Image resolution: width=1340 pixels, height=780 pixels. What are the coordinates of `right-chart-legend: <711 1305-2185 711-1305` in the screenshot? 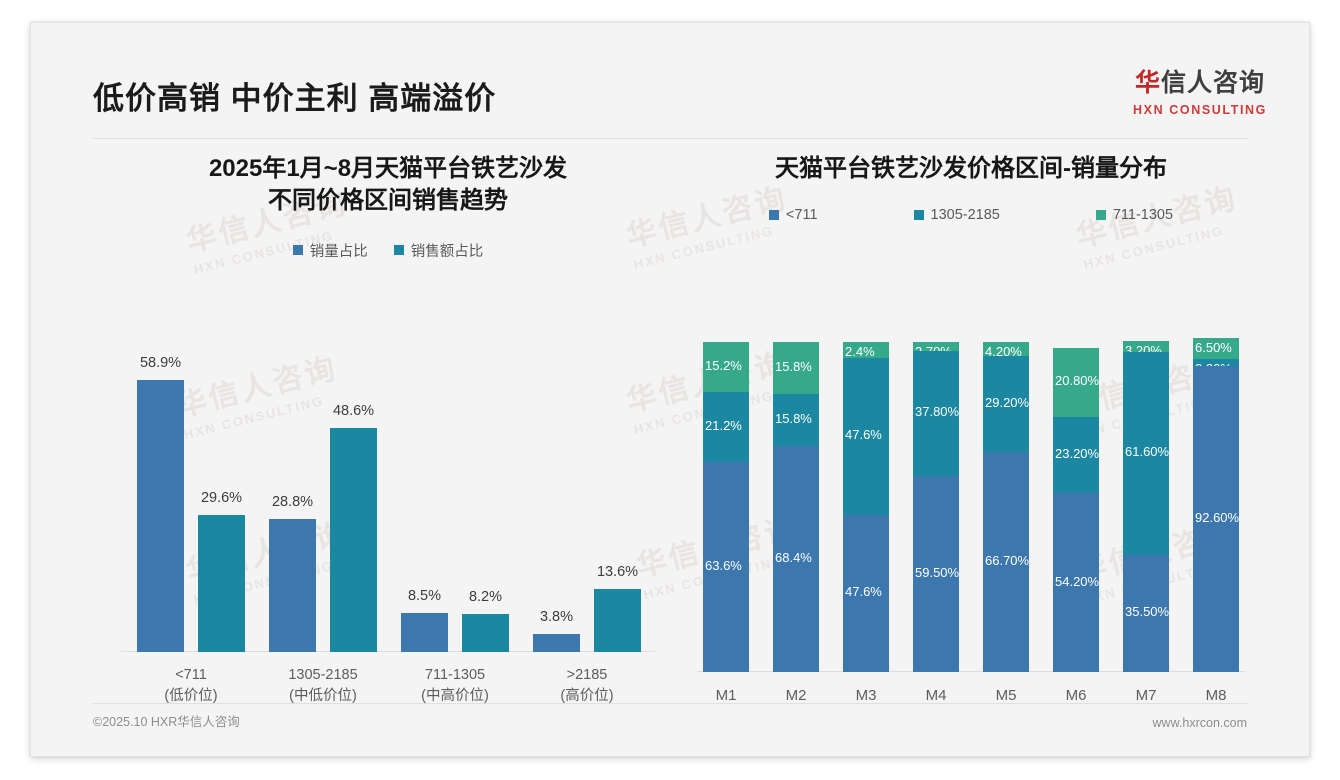 It's located at (971, 215).